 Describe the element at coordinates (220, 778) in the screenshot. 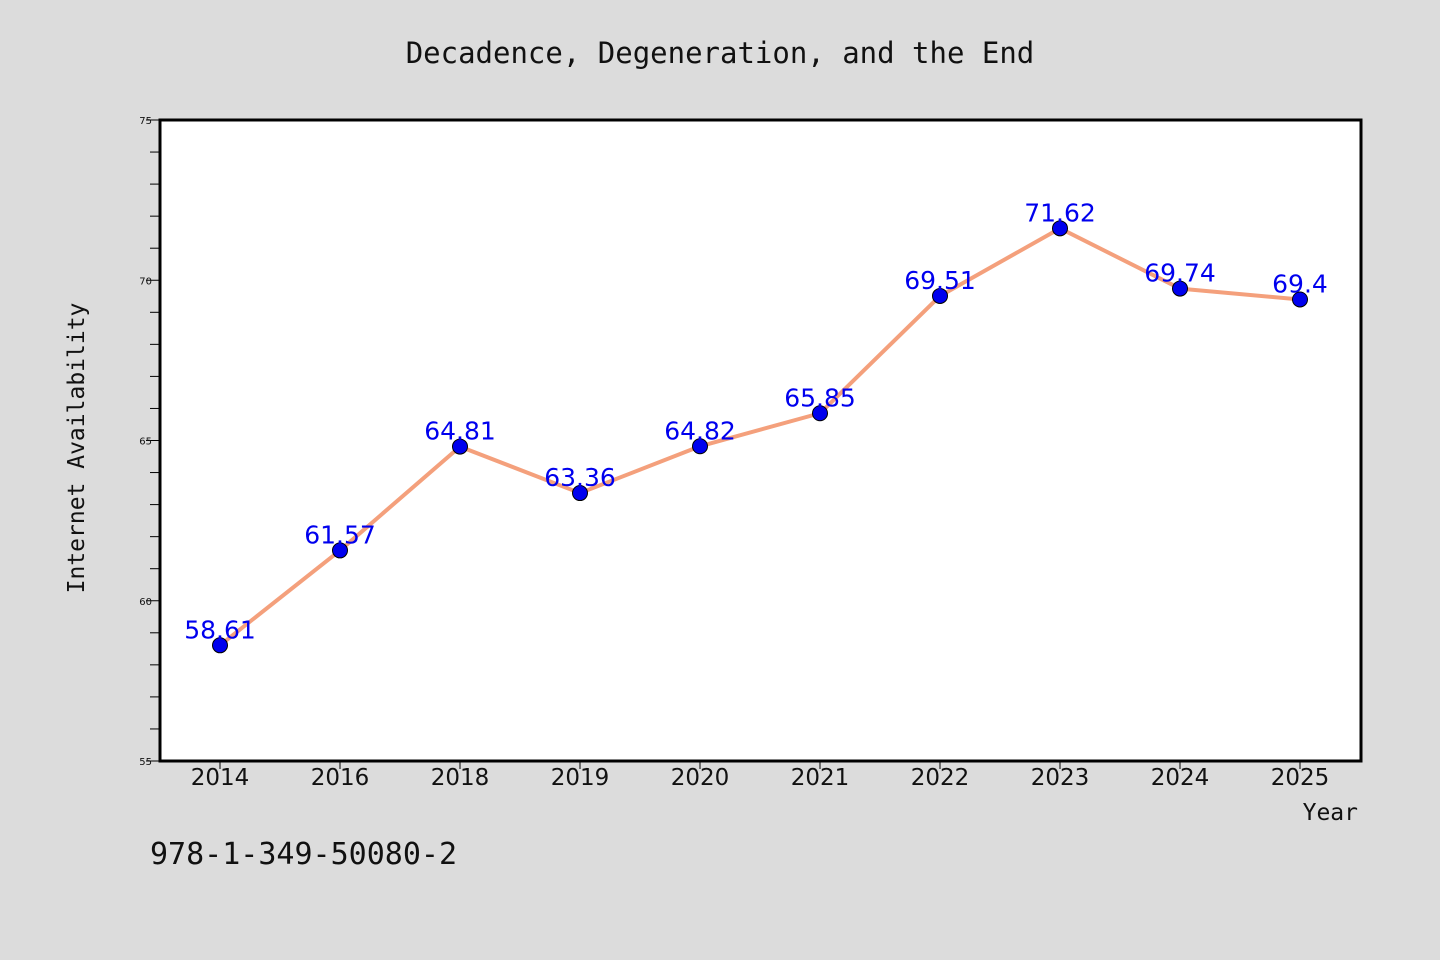

I see `x-tick-label: 2014` at that location.